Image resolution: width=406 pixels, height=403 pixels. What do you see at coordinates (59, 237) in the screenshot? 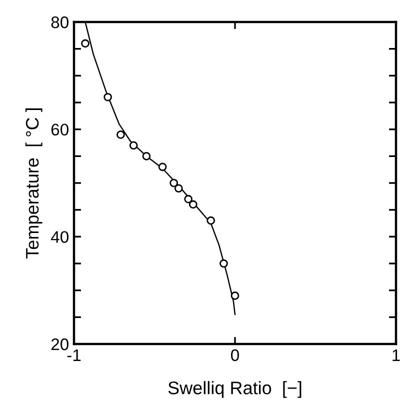
I see `y-tick-label: 40` at bounding box center [59, 237].